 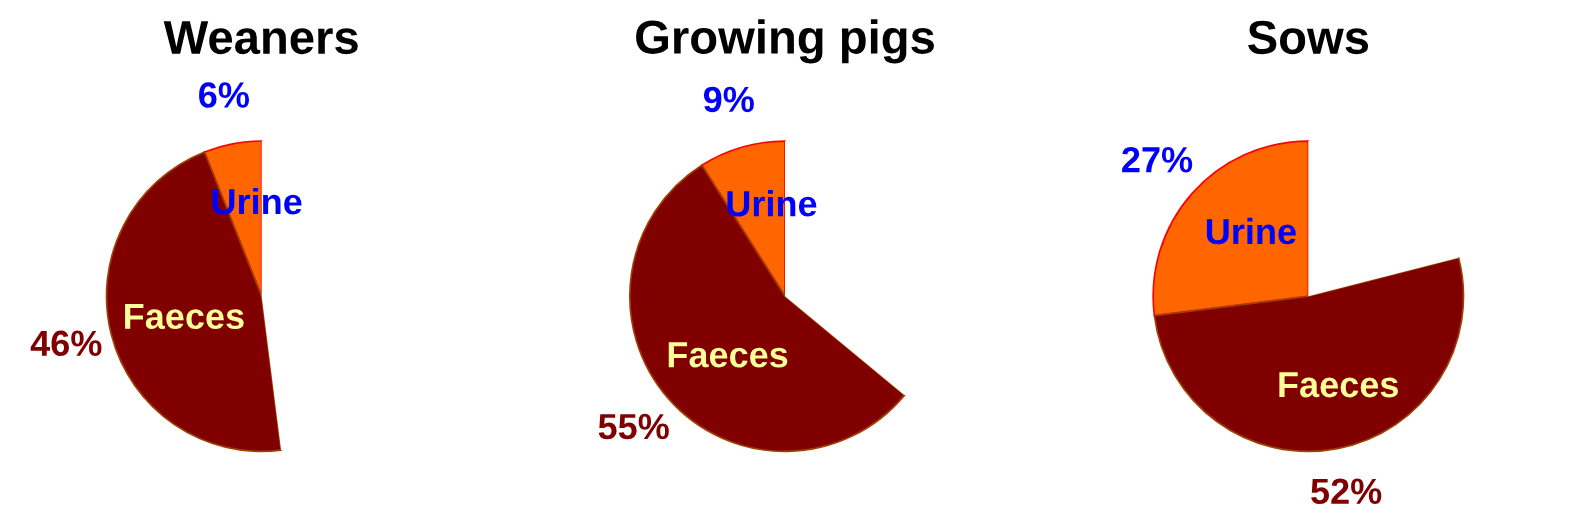 I want to click on data-label: 9%, so click(x=728, y=99).